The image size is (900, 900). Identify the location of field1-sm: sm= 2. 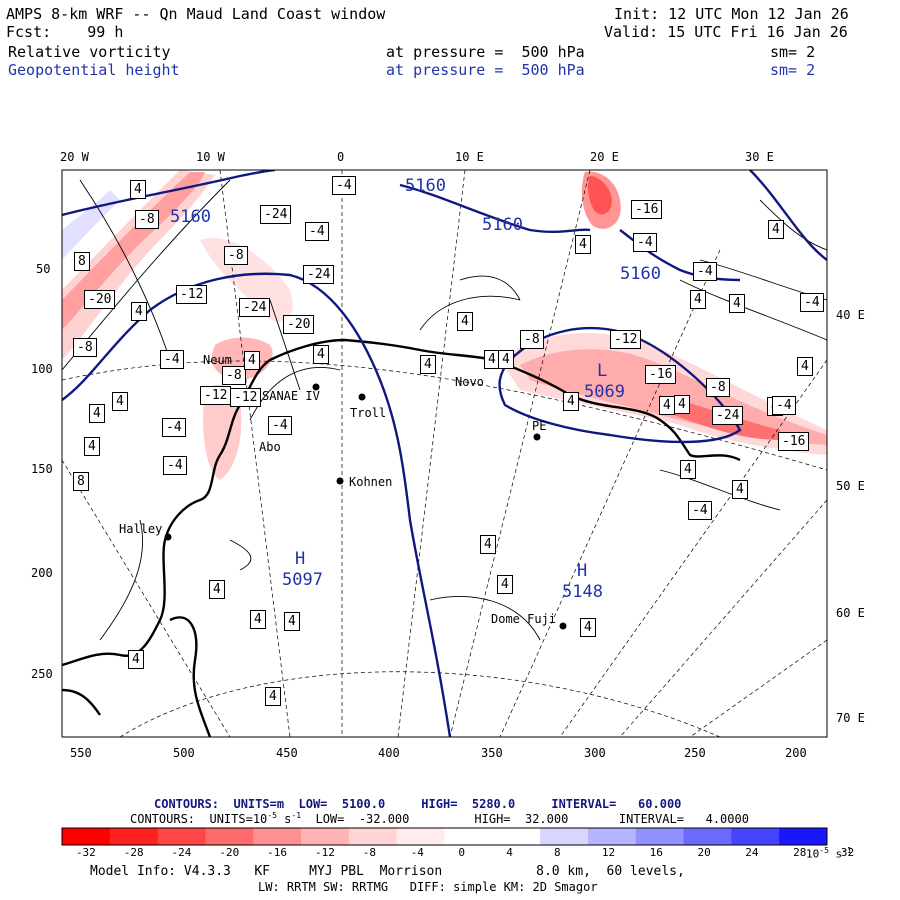
(793, 52).